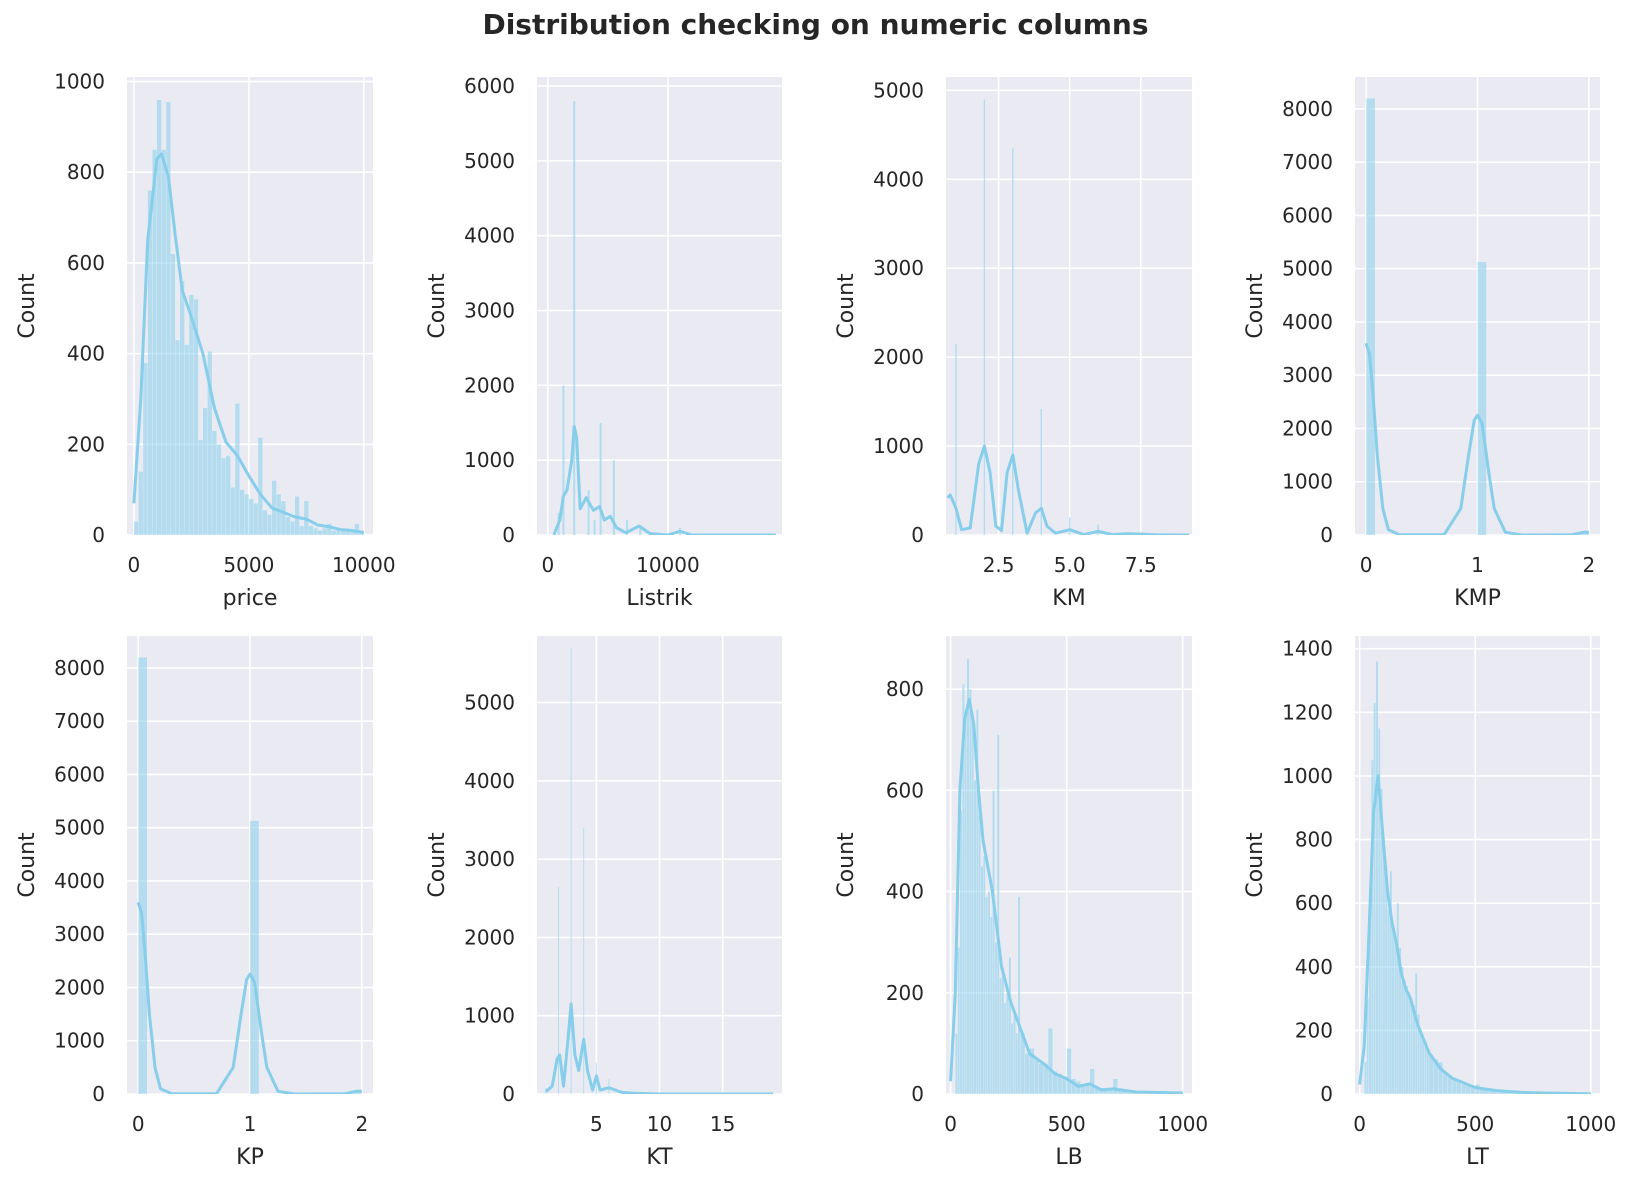 The height and width of the screenshot is (1181, 1631). What do you see at coordinates (1307, 162) in the screenshot?
I see `y-tick-label: 7000` at bounding box center [1307, 162].